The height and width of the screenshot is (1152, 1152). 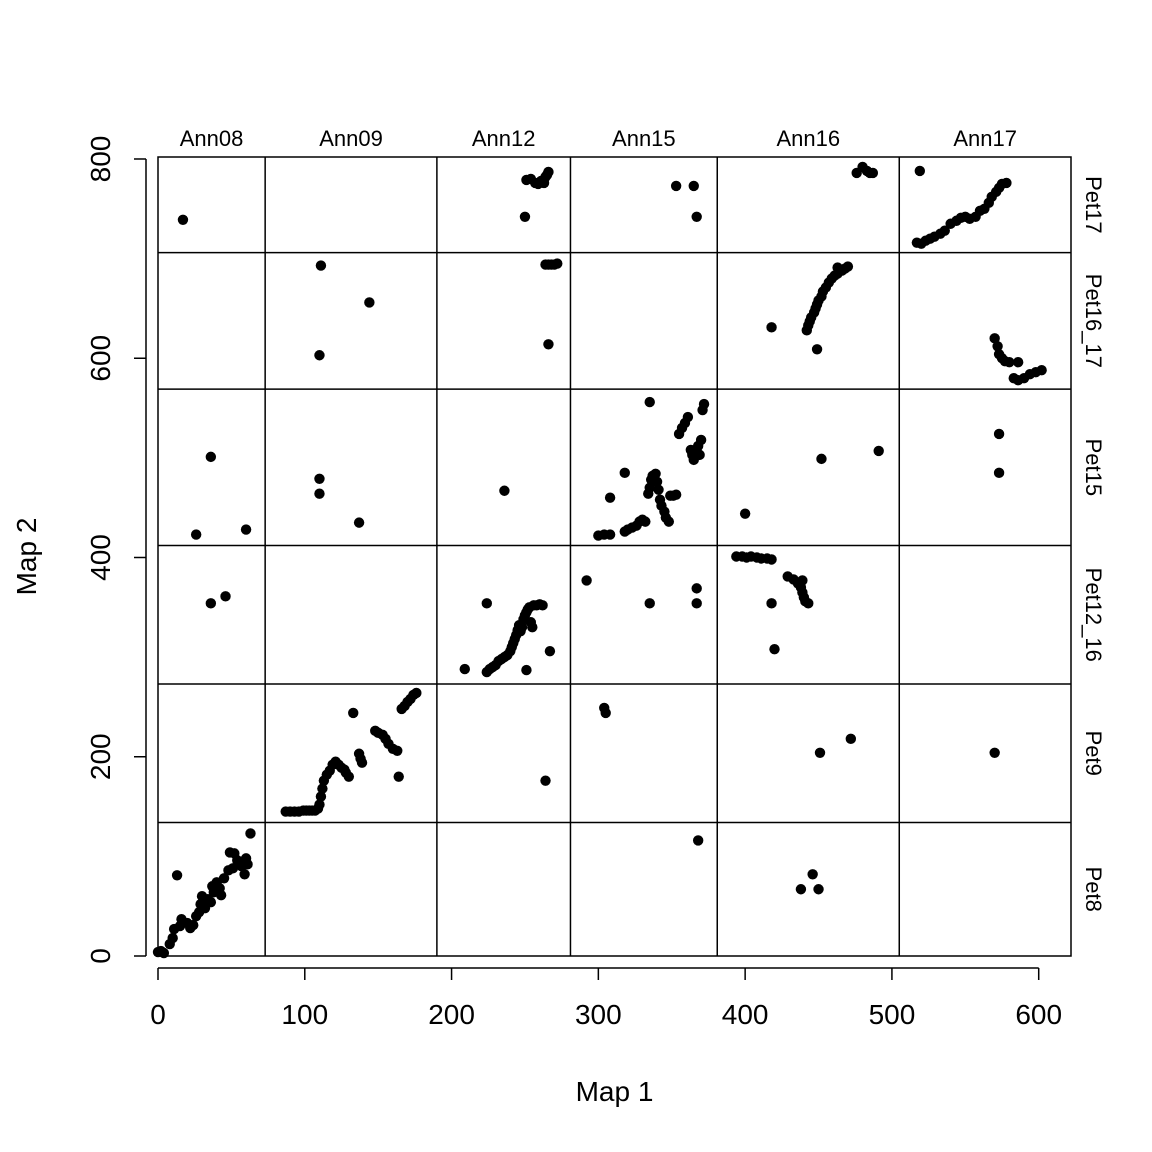 What do you see at coordinates (598, 1014) in the screenshot?
I see `x-tick-label: 300` at bounding box center [598, 1014].